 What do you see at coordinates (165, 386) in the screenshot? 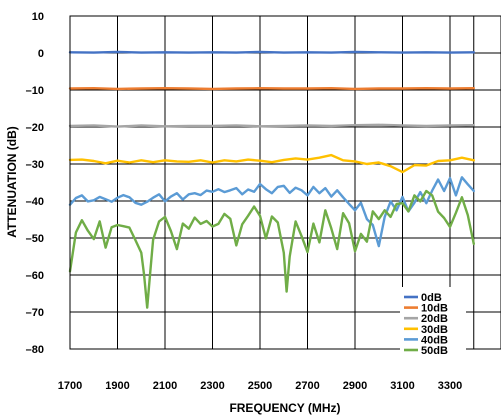
I see `x-tick-label: 2100` at bounding box center [165, 386].